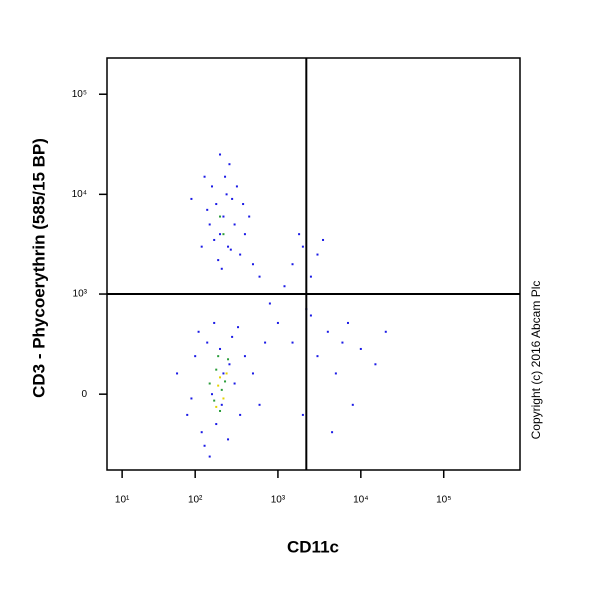 The width and height of the screenshot is (600, 600). Describe the element at coordinates (360, 500) in the screenshot. I see `x-tick-label: 10⁴` at that location.